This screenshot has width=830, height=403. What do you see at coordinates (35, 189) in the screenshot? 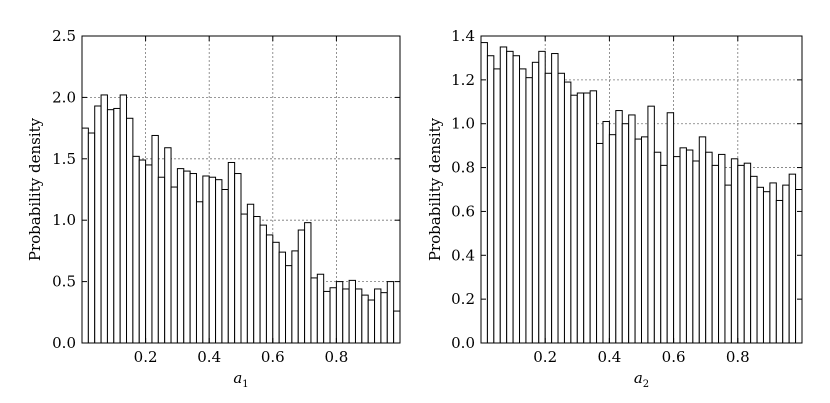
I see `y-axis-title: Probability density` at bounding box center [35, 189].